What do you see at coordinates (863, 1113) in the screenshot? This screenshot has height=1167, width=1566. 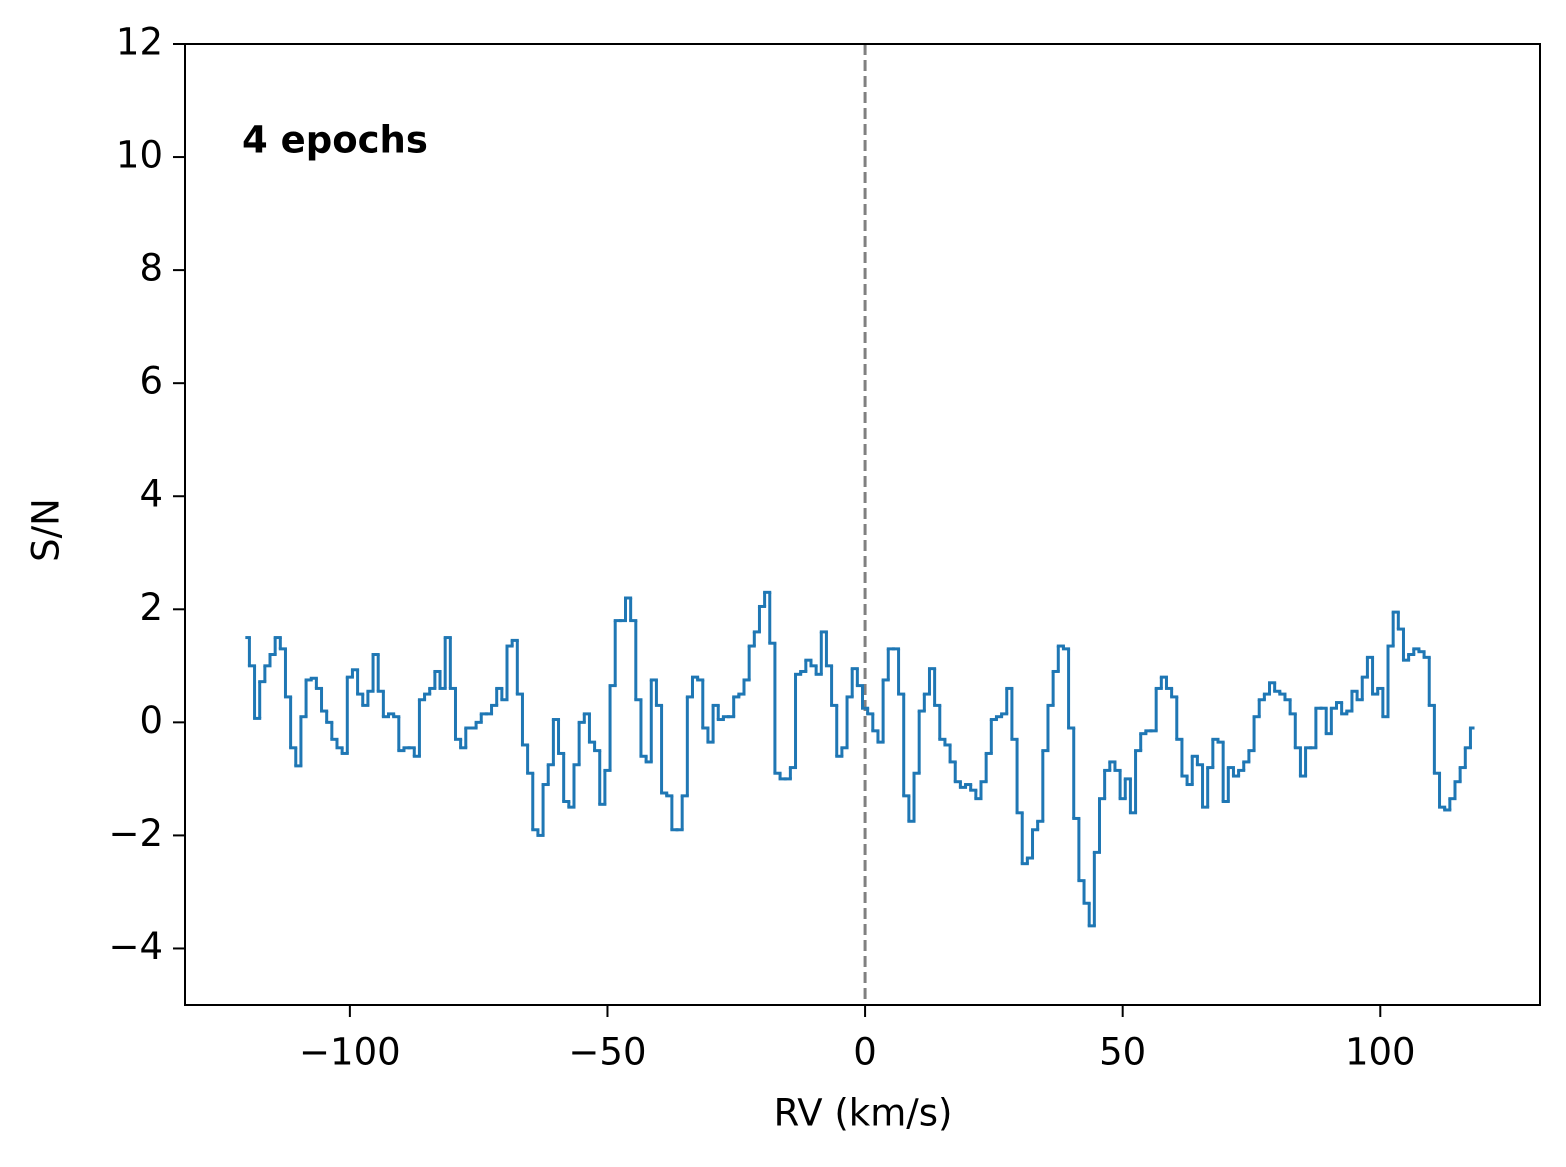 I see `x-axis-label: RV (km/s)` at bounding box center [863, 1113].